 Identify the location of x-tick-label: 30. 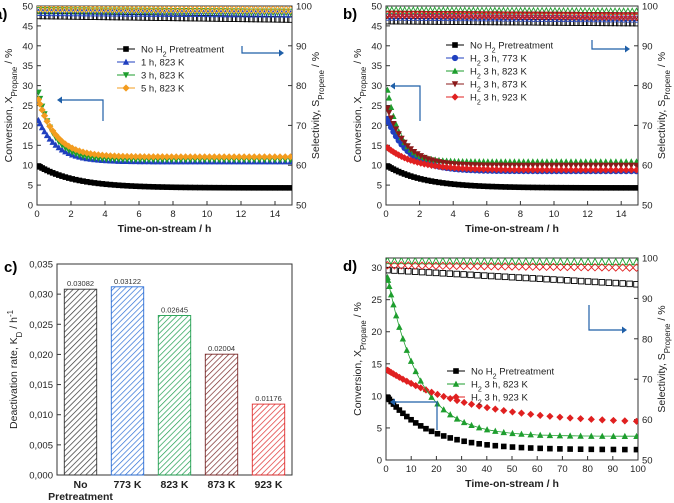
(461, 469).